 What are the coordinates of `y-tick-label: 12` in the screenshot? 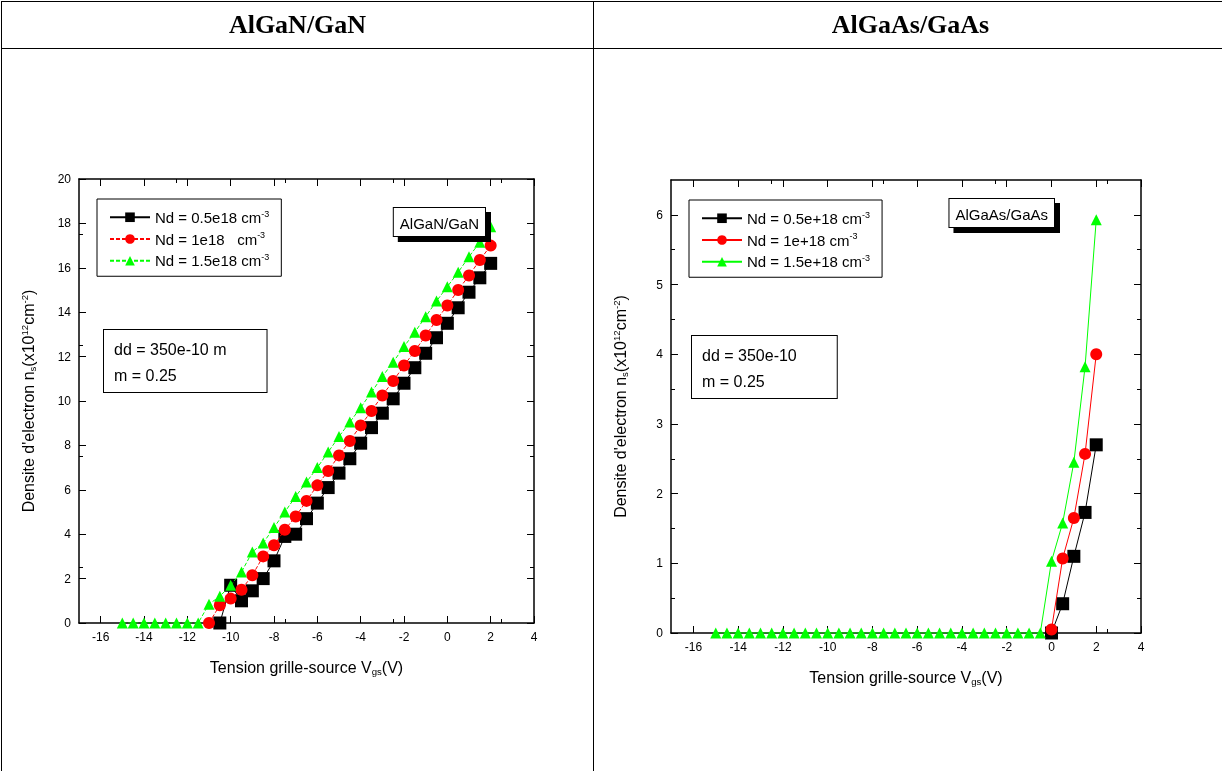 It's located at (64, 356).